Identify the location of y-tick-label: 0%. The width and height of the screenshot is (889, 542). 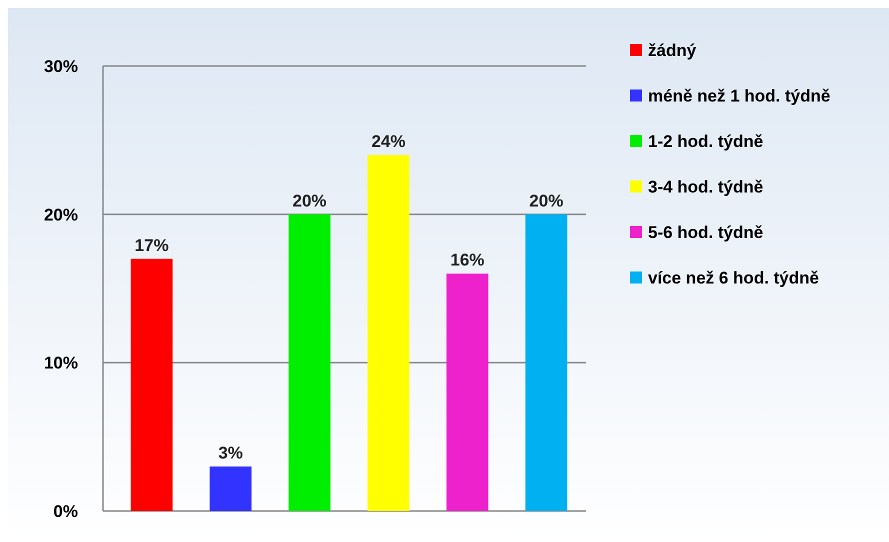
(65, 511).